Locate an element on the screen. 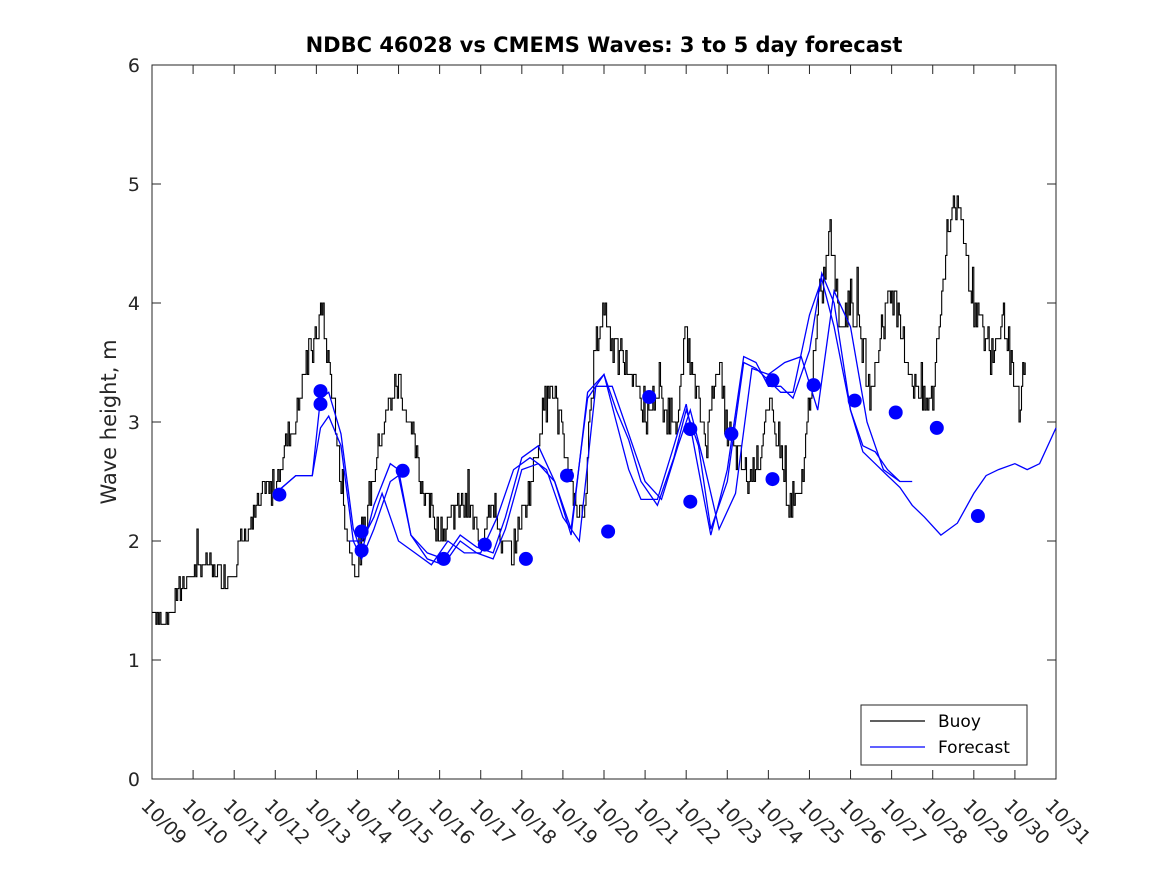  x-tick-label: 10/09 is located at coordinates (163, 822).